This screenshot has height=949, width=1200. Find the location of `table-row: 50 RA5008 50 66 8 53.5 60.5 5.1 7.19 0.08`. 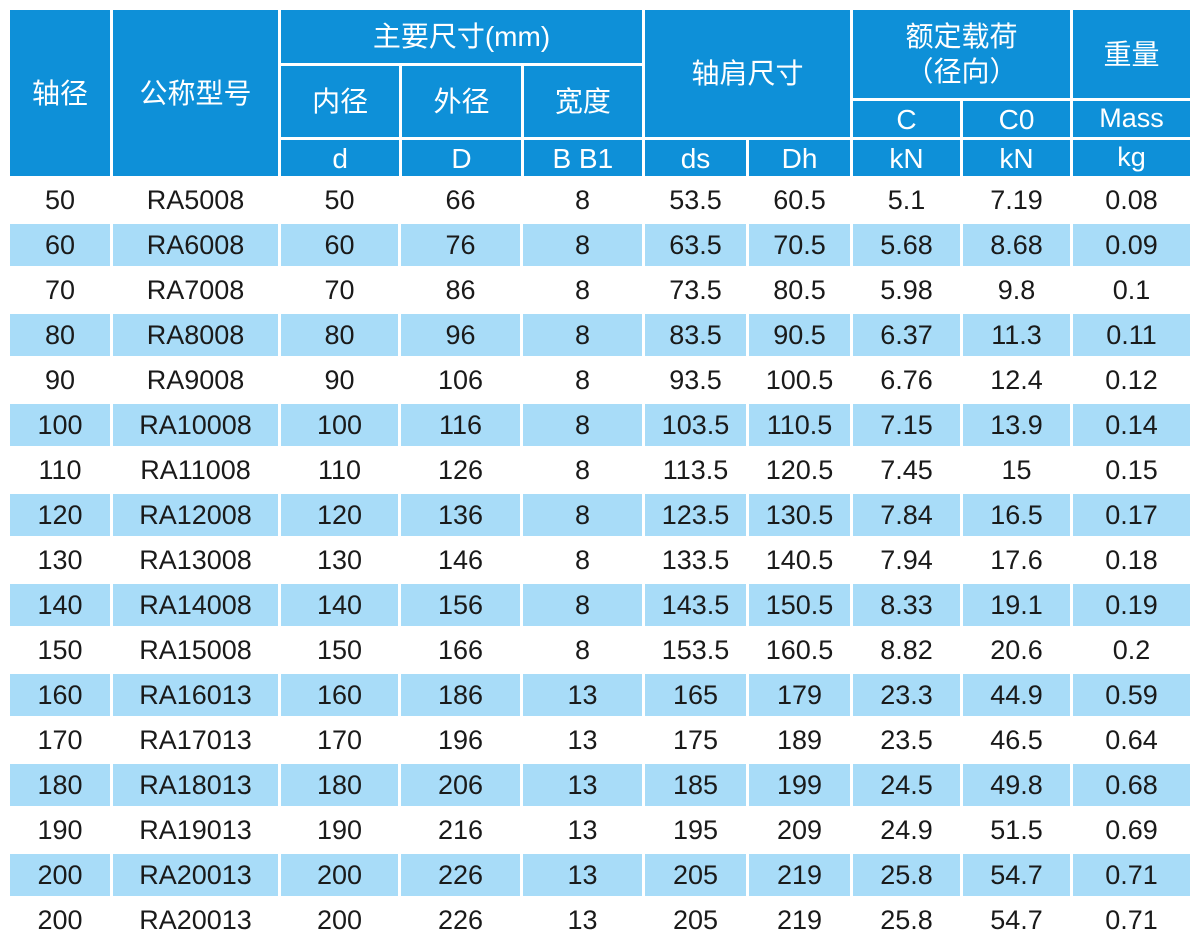

table-row: 50 RA5008 50 66 8 53.5 60.5 5.1 7.19 0.08 is located at coordinates (600, 200).